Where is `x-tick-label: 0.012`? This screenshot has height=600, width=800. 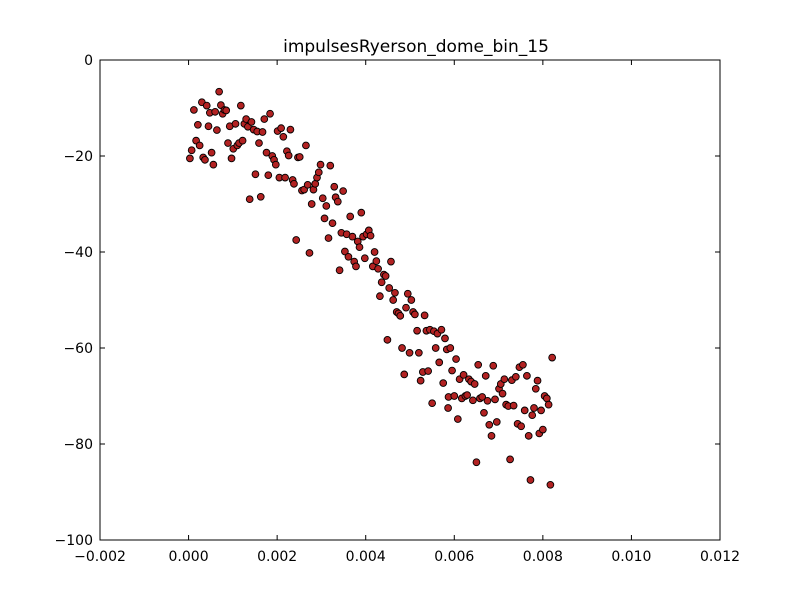 x-tick-label: 0.012 is located at coordinates (720, 557).